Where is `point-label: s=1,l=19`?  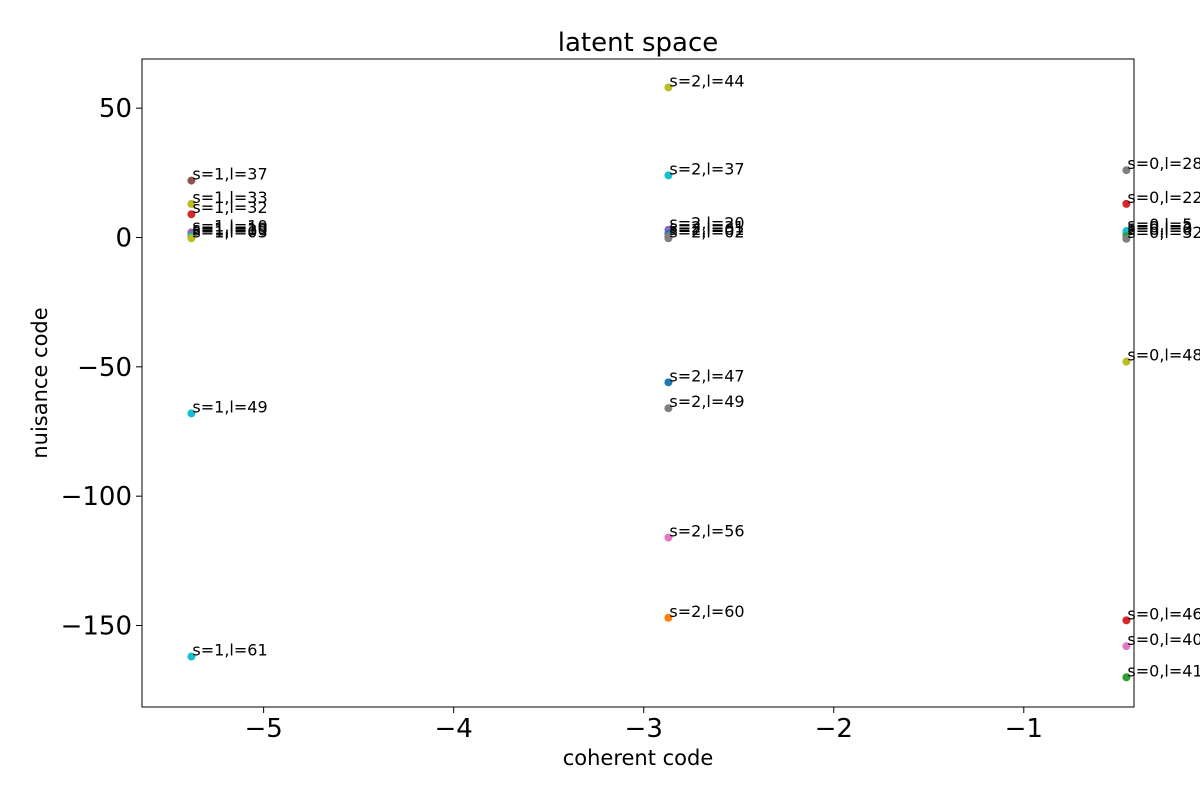
point-label: s=1,l=19 is located at coordinates (229, 228).